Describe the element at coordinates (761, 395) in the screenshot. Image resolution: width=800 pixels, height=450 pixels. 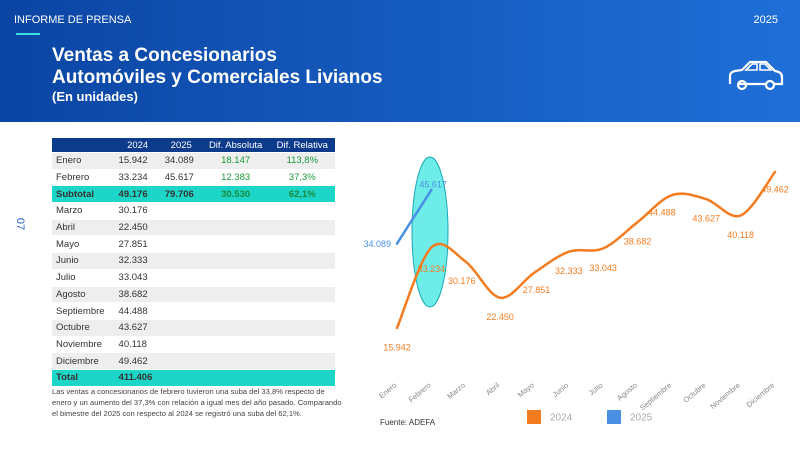
I see `x-tick-label: Diciembre` at that location.